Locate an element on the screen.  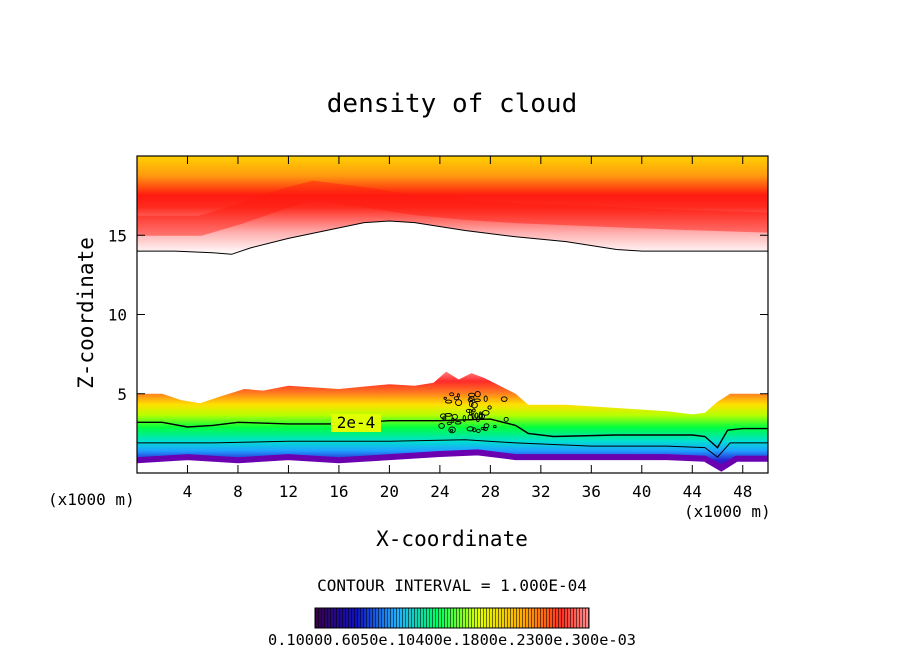
chart-title: density of cloud is located at coordinates (452, 104).